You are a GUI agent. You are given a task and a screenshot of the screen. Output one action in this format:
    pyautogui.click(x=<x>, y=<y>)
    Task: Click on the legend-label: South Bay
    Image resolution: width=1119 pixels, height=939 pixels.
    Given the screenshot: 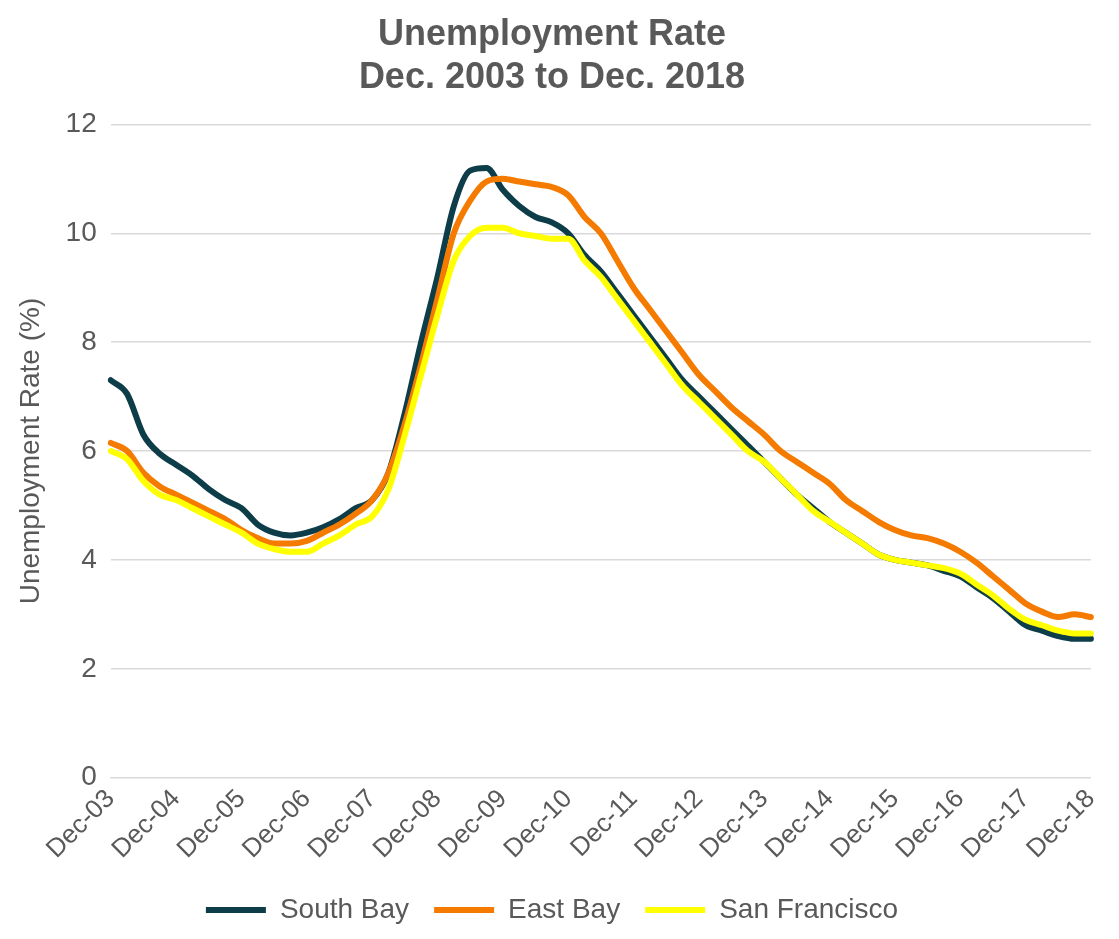 What is the action you would take?
    pyautogui.click(x=344, y=908)
    